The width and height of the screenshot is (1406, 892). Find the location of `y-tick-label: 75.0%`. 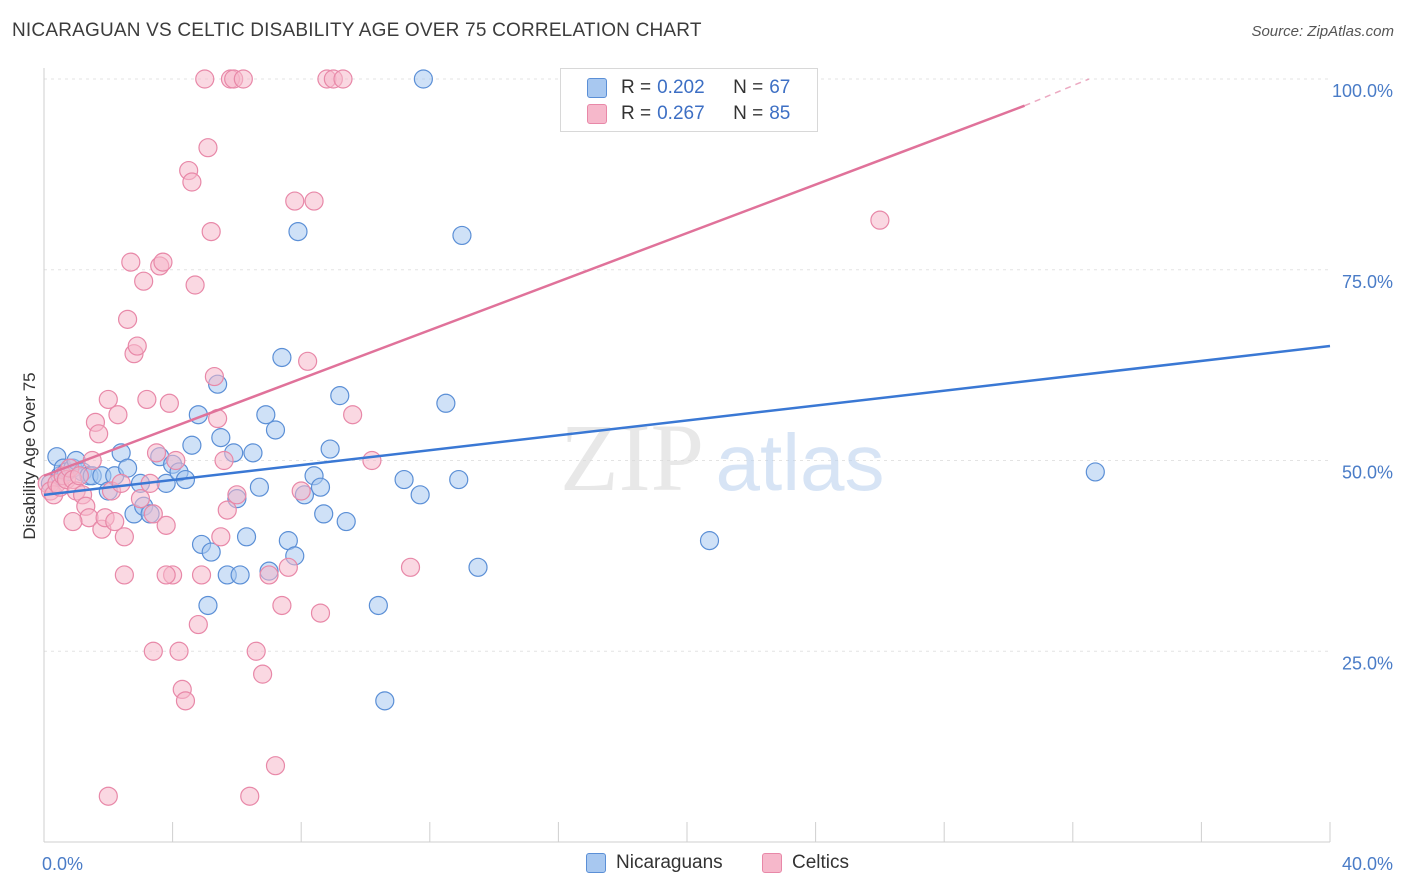

y-tick-label: 75.0% is located at coordinates (1367, 282).